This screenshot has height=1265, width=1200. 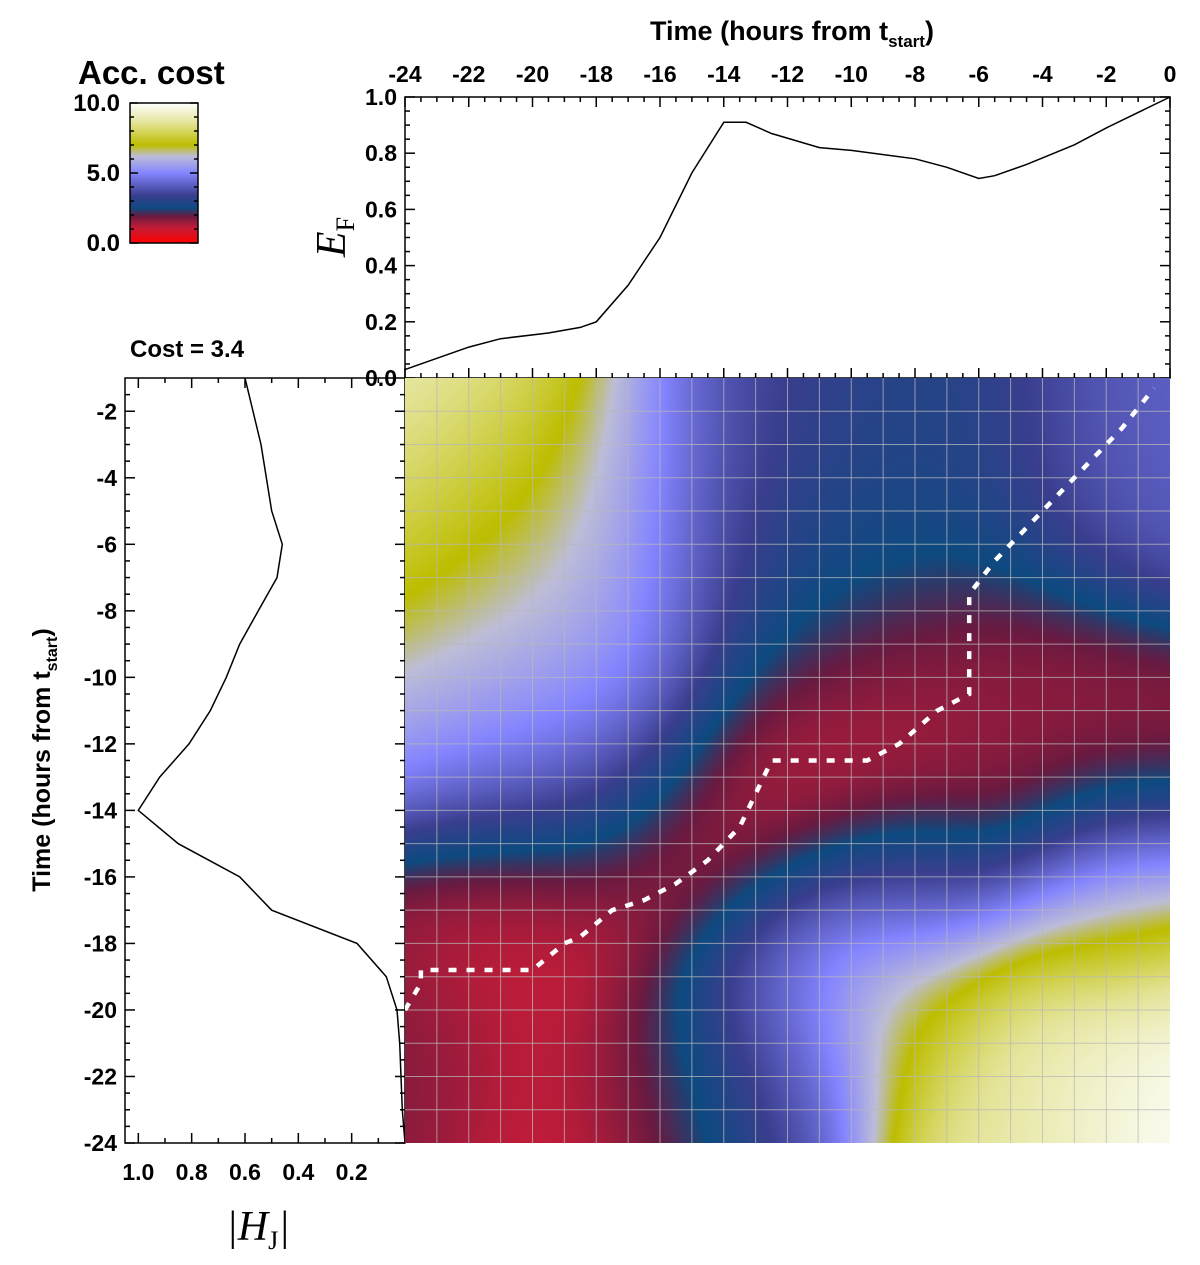 I want to click on left-y-tick-label: -10, so click(x=100, y=677).